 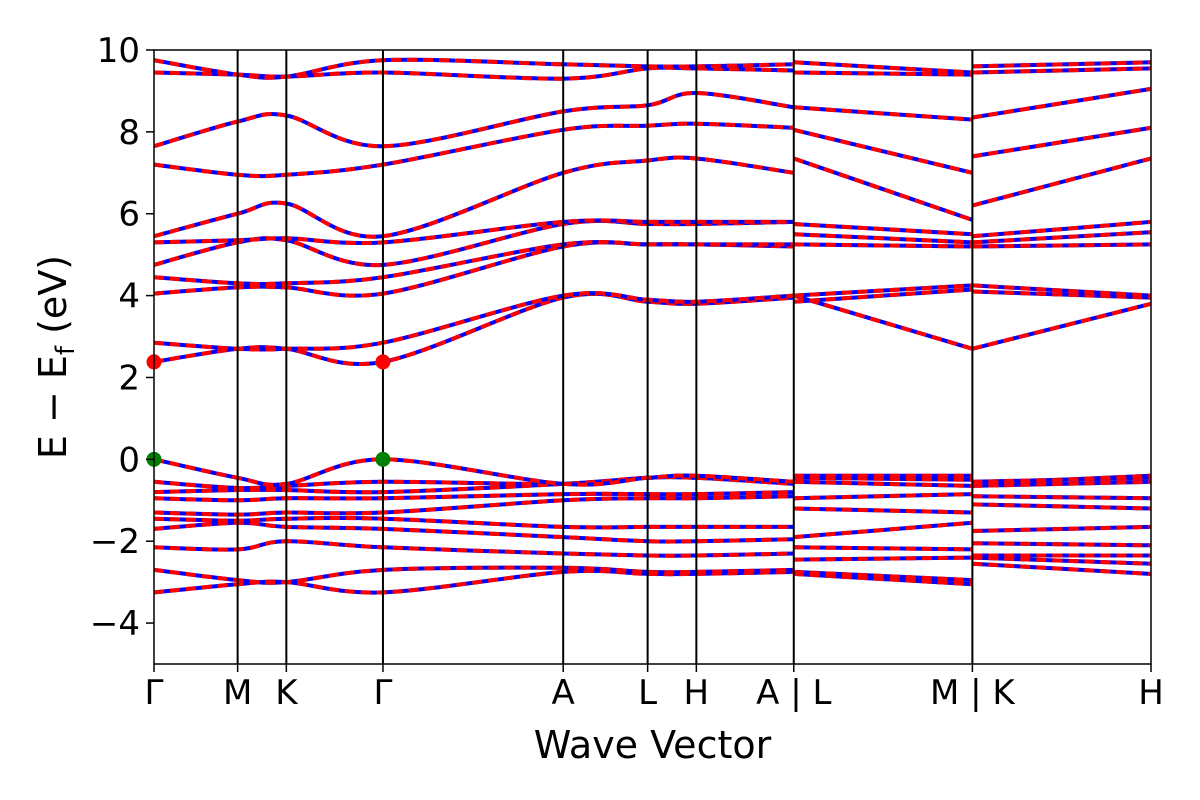 I want to click on band-c1, so click(x=652, y=329).